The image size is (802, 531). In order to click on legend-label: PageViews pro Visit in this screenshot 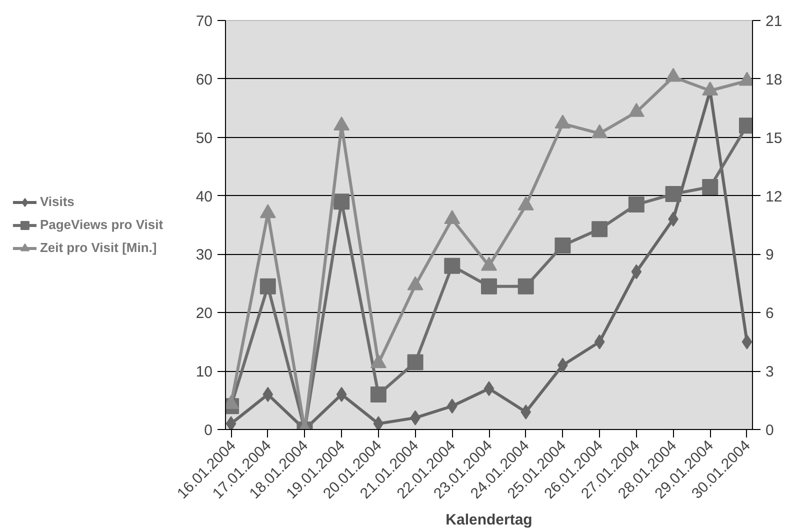, I will do `click(102, 224)`.